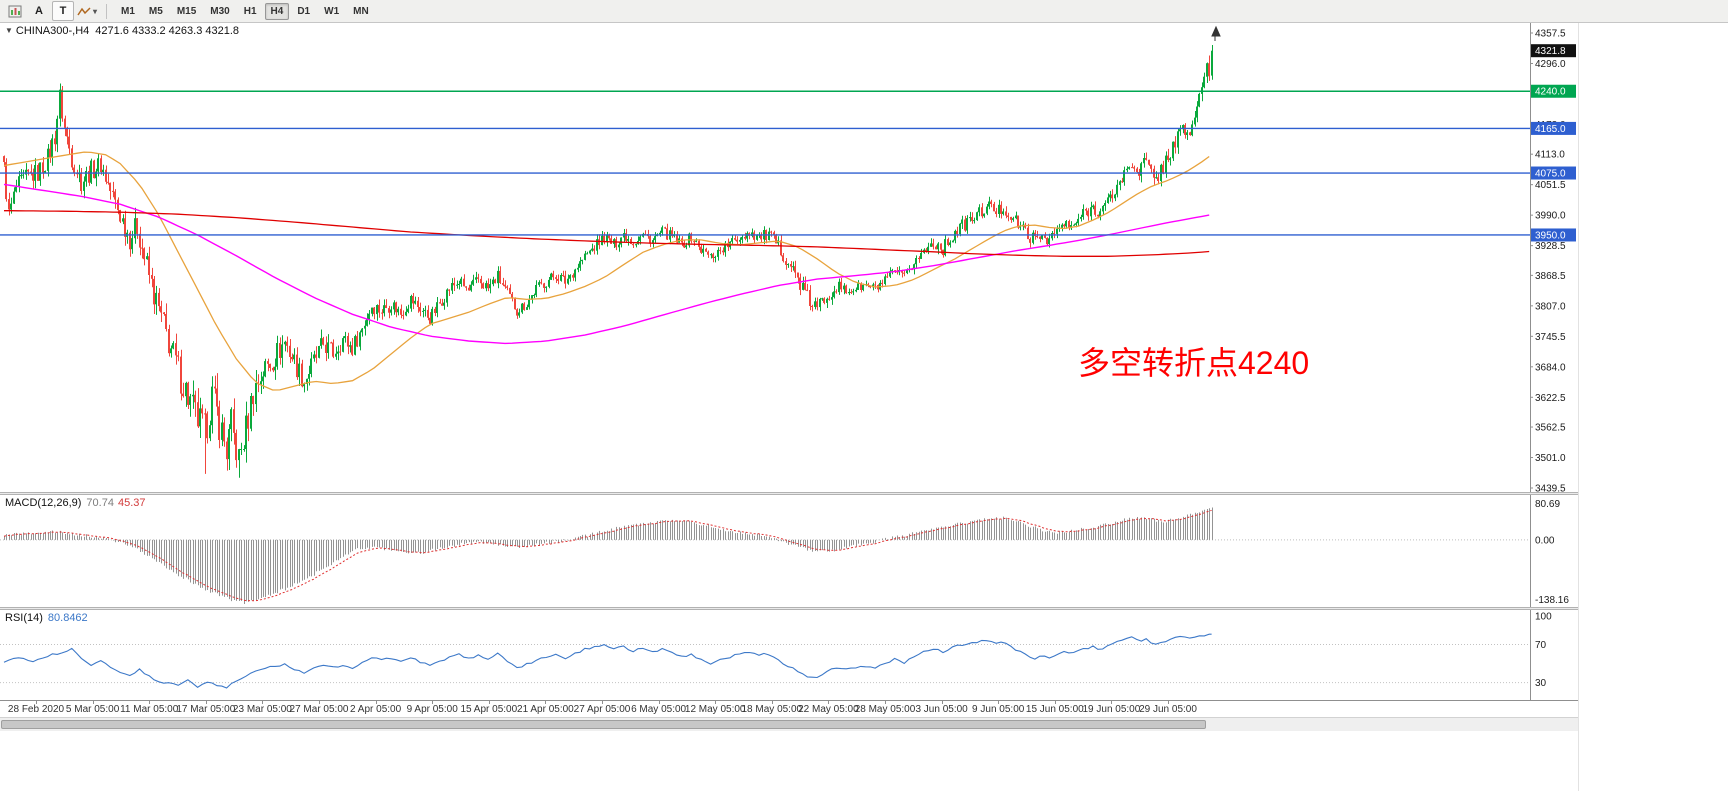 Image resolution: width=1728 pixels, height=791 pixels. I want to click on chart-annotation-text: 多空转折点4240, so click(1194, 363).